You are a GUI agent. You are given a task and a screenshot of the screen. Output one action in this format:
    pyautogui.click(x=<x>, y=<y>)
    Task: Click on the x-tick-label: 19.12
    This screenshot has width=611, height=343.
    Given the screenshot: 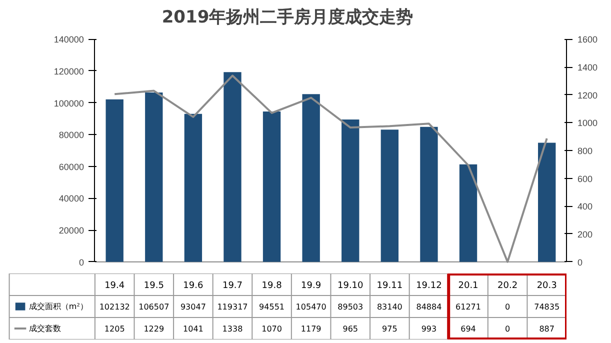 What is the action you would take?
    pyautogui.click(x=429, y=286)
    